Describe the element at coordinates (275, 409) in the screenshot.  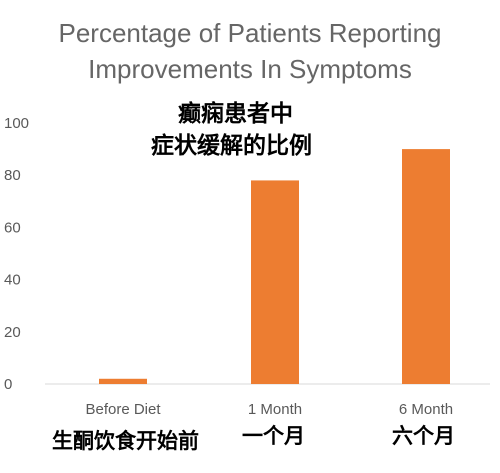
I see `category-label: 1 Month` at that location.